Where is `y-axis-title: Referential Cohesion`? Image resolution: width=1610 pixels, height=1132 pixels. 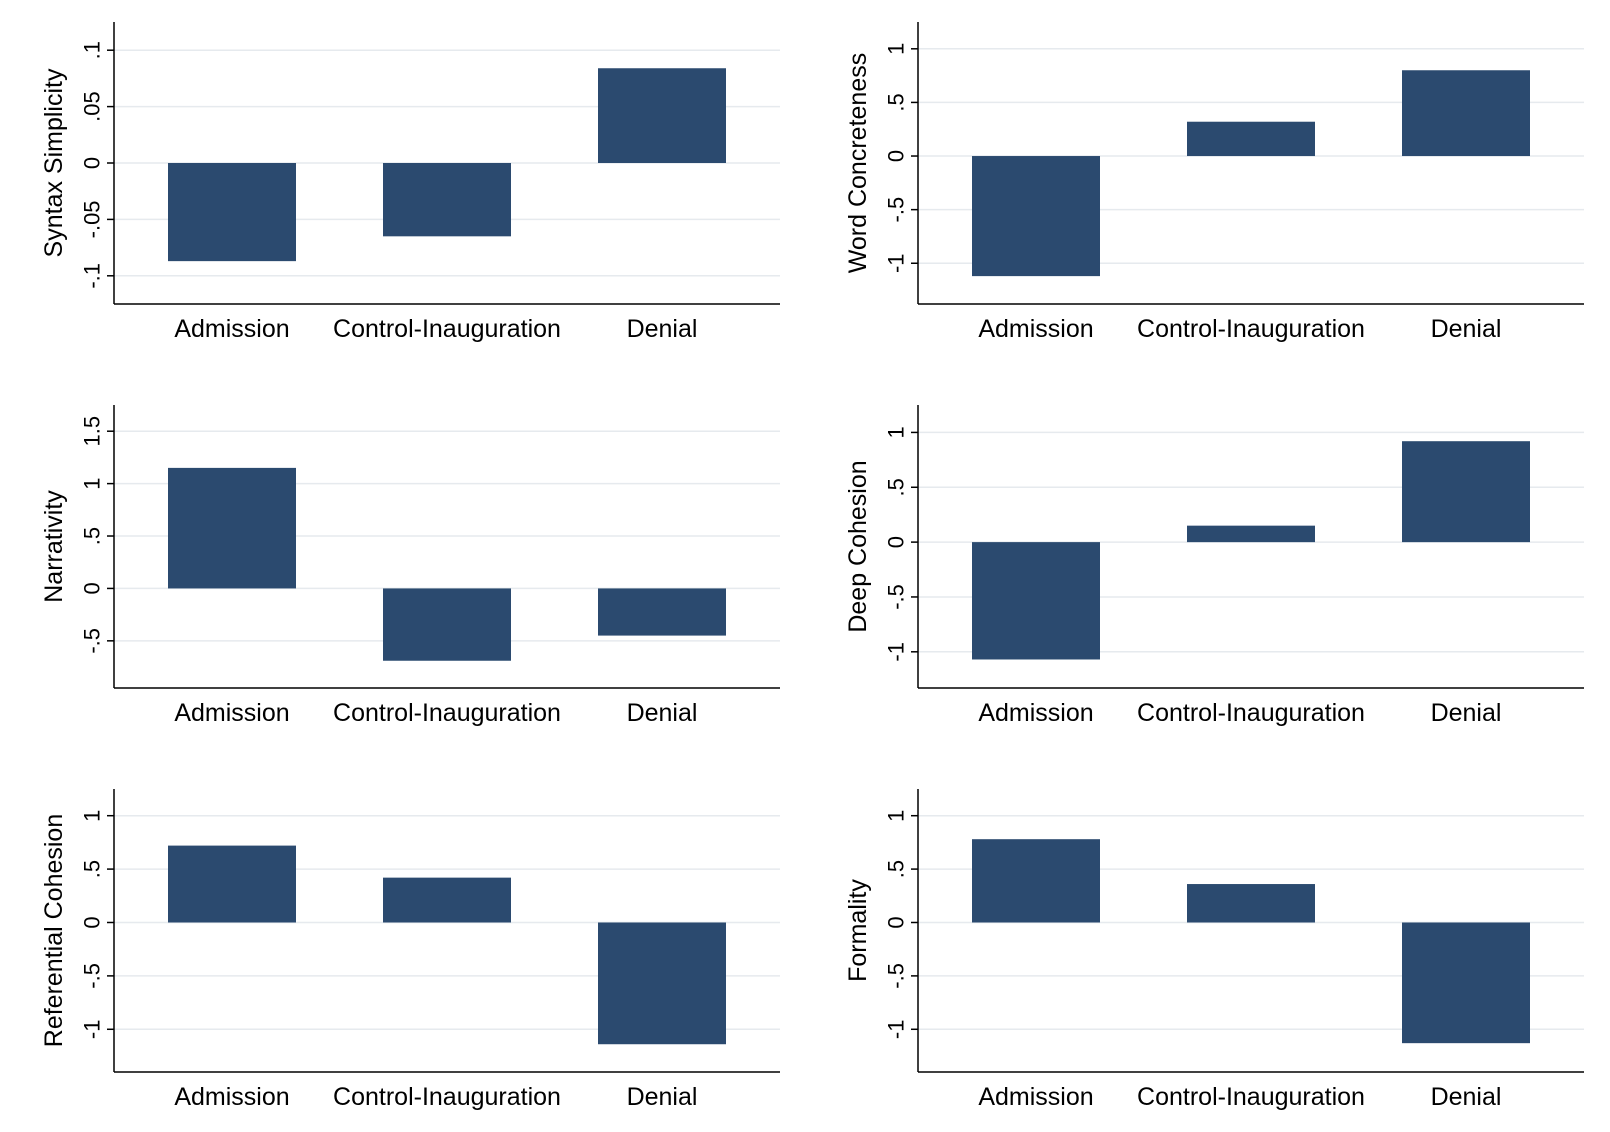
y-axis-title: Referential Cohesion is located at coordinates (54, 930).